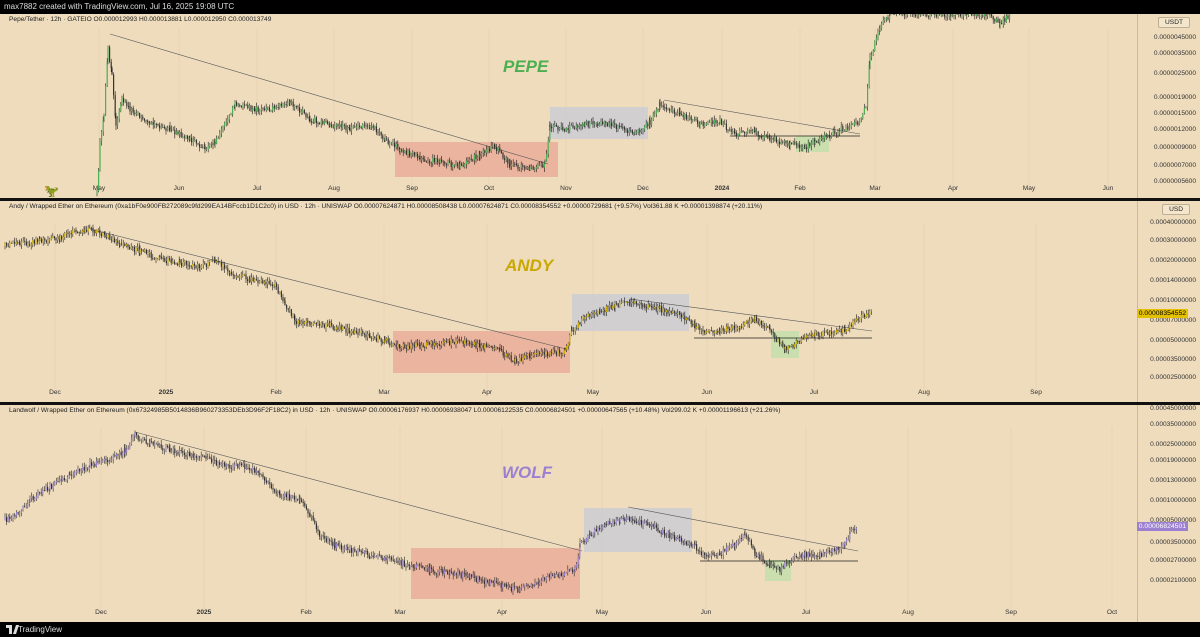  What do you see at coordinates (1176, 209) in the screenshot?
I see `andy-currency-button: USD` at bounding box center [1176, 209].